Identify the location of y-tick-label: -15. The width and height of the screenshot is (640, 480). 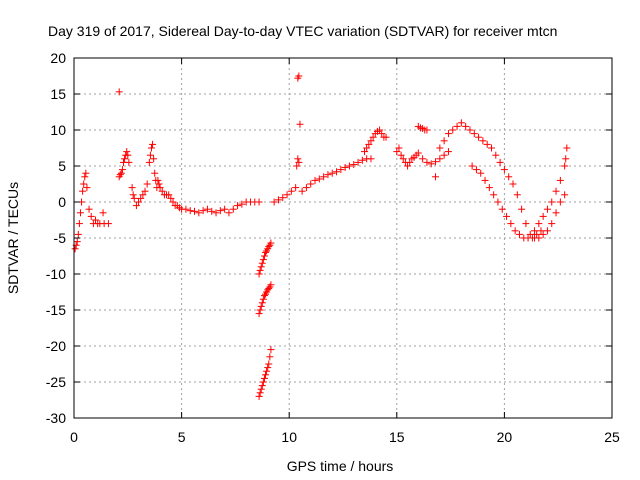
(56, 310).